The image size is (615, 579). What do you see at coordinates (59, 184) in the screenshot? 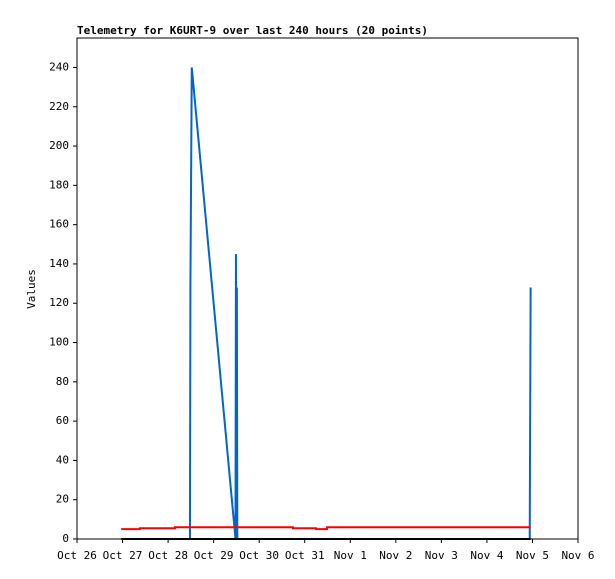
I see `y-tick-label: 180` at bounding box center [59, 184].